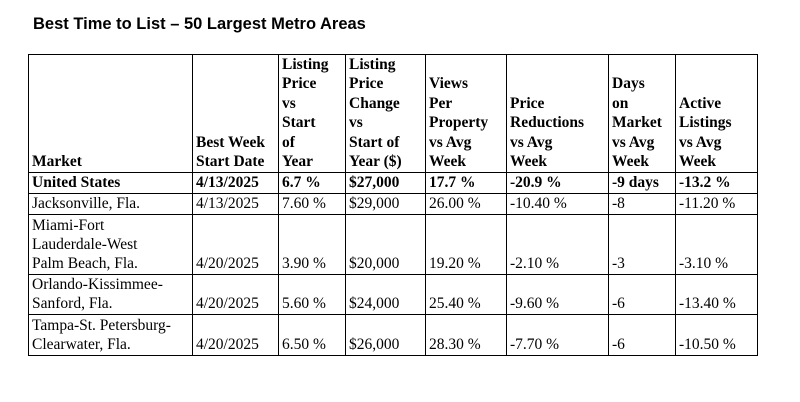  I want to click on cell-reductions: -10.40 %, so click(557, 203).